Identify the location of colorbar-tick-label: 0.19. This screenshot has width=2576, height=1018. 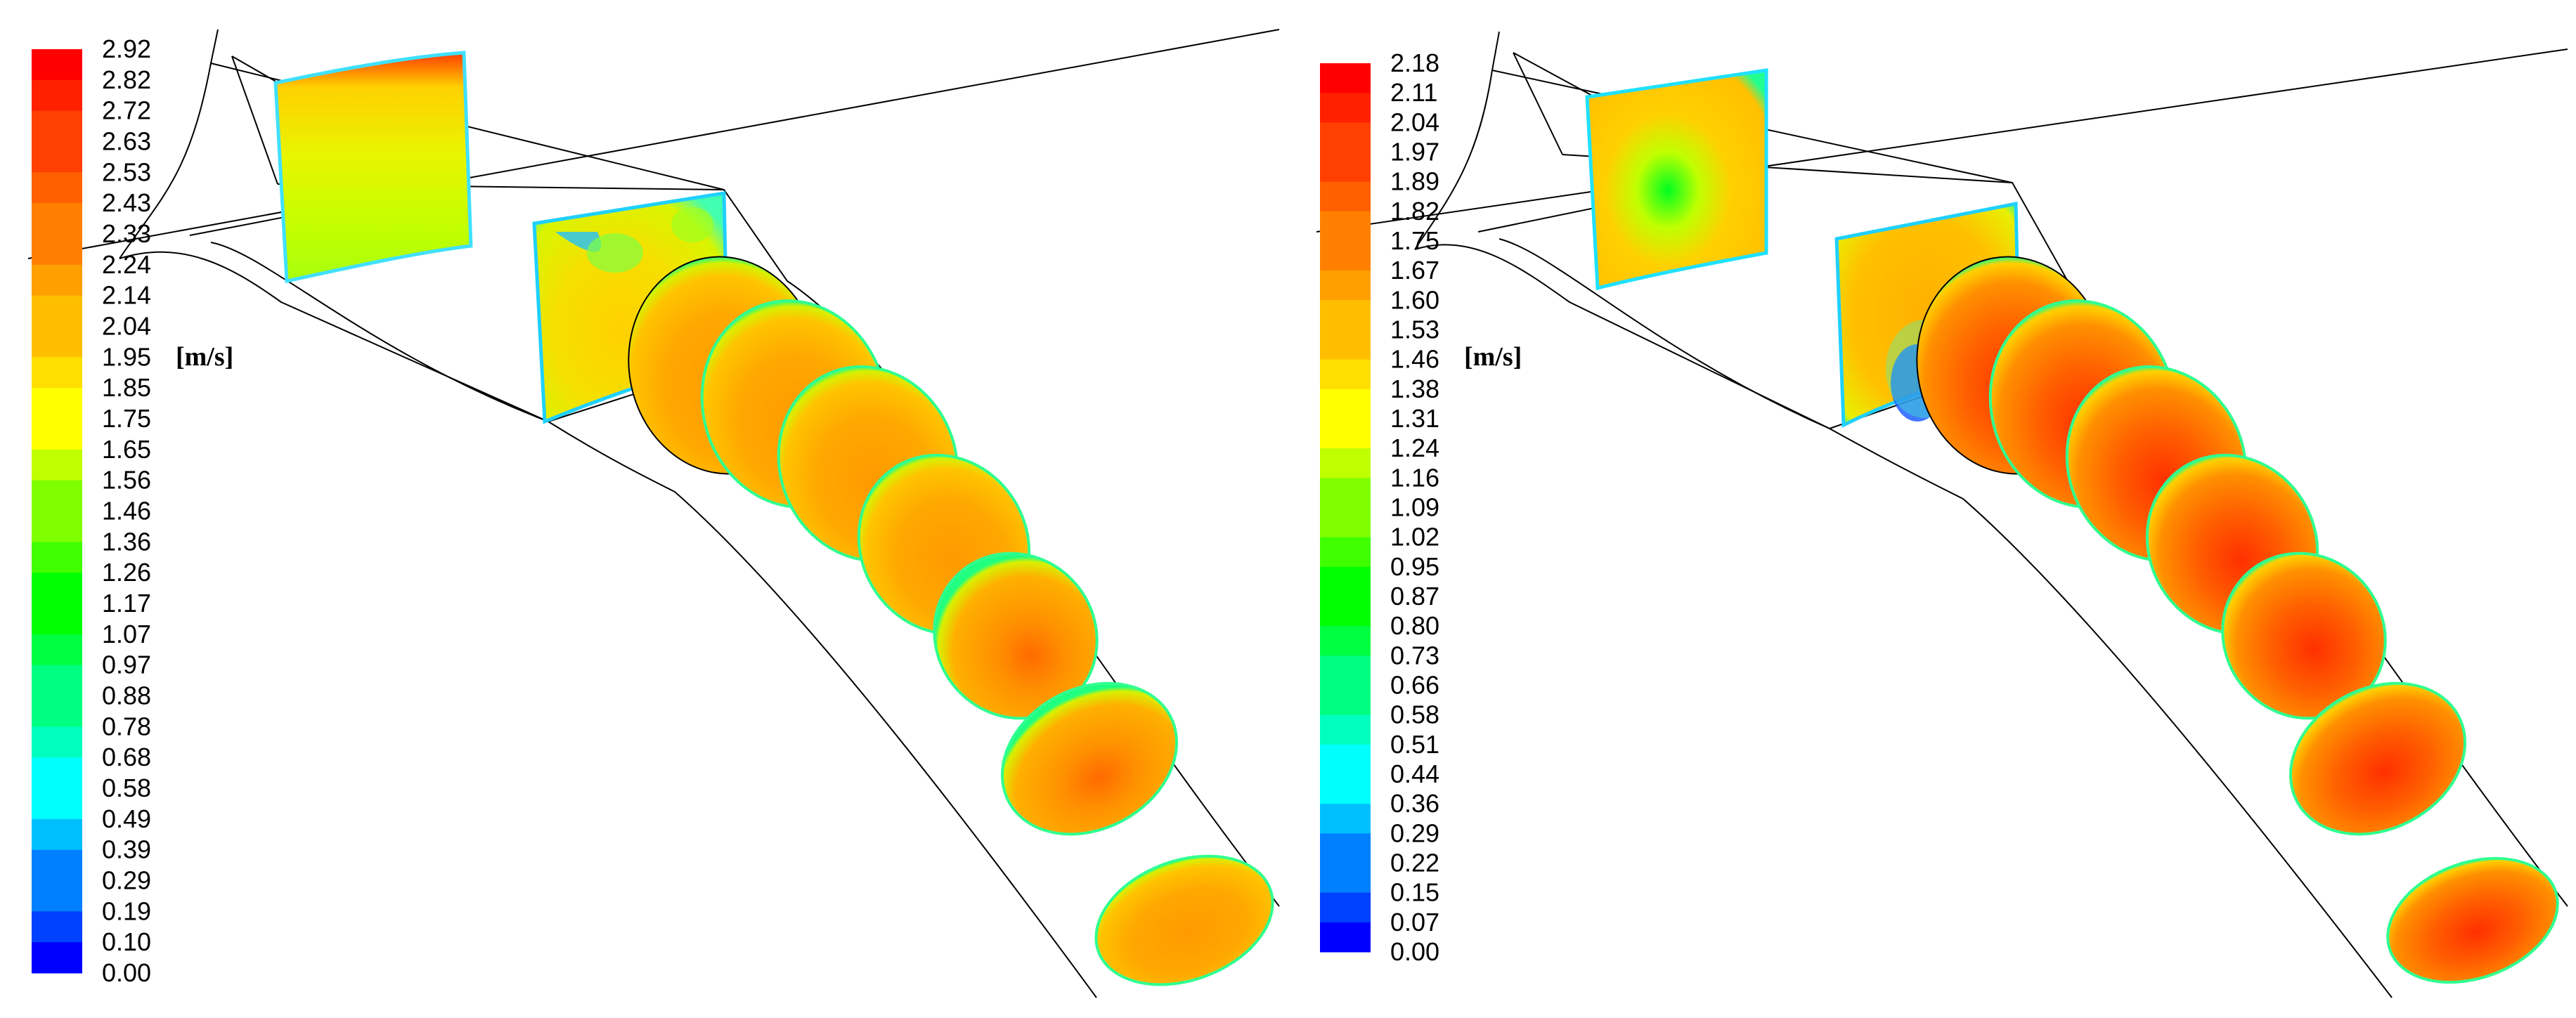
(127, 910).